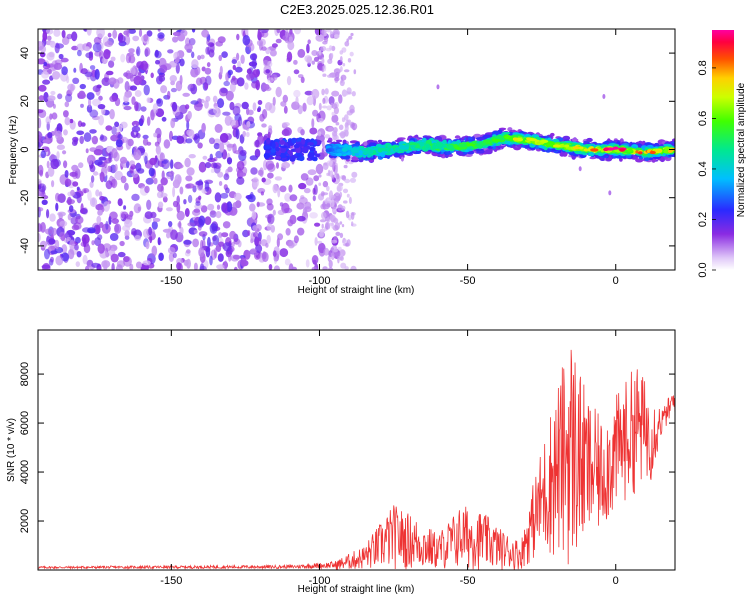 The width and height of the screenshot is (750, 600). What do you see at coordinates (319, 281) in the screenshot?
I see `spectrogram-xtick-label: -100` at bounding box center [319, 281].